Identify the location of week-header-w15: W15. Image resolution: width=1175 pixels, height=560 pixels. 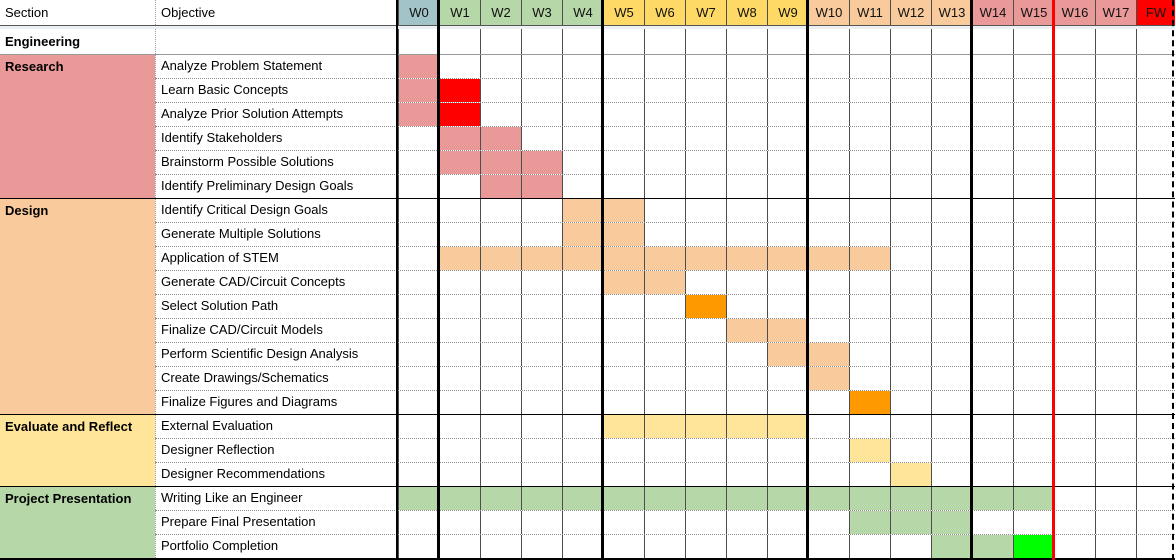
(1033, 12).